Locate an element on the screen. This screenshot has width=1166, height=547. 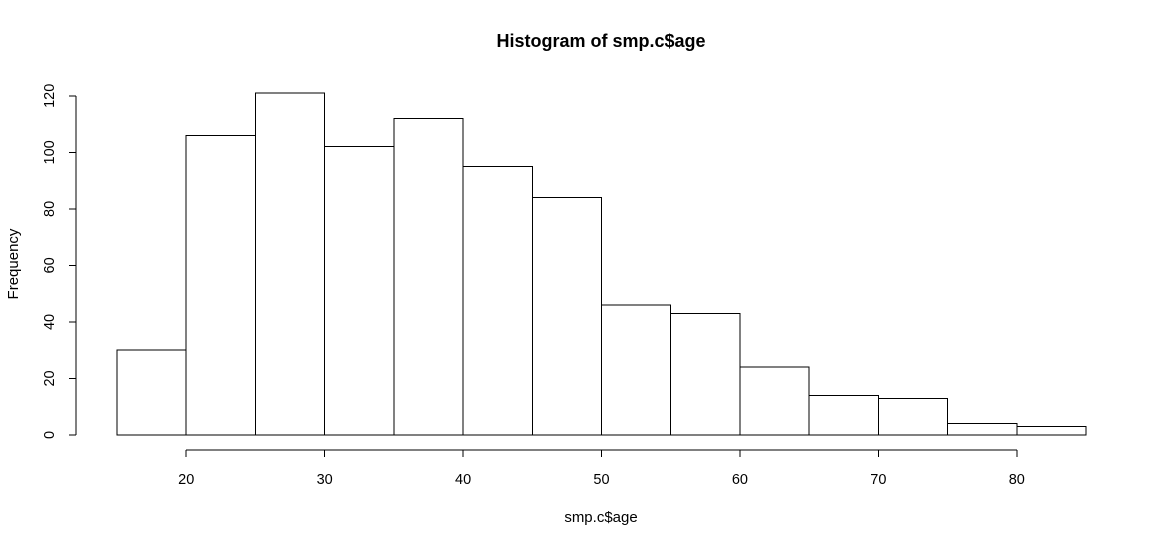
y-tick-label-120: 120 is located at coordinates (50, 96).